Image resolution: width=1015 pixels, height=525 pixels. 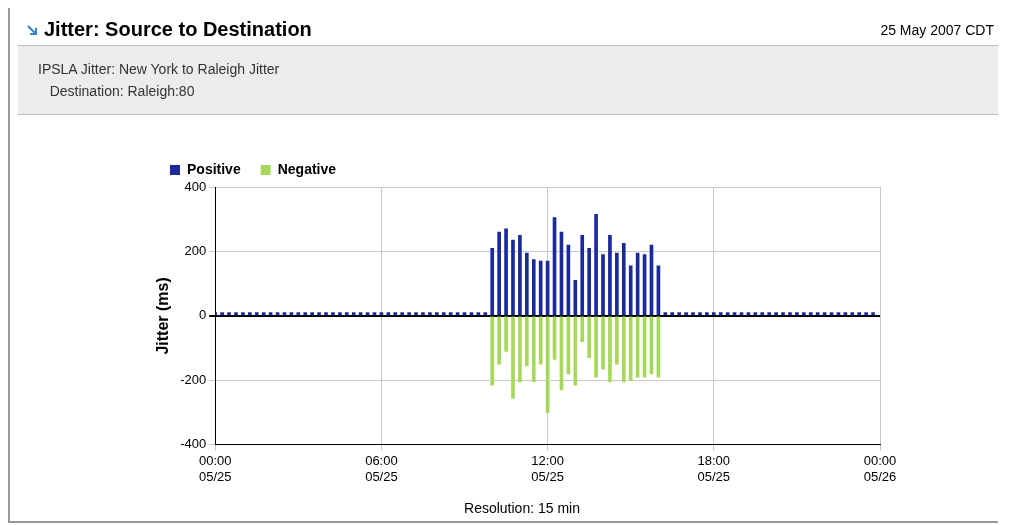 What do you see at coordinates (307, 168) in the screenshot?
I see `legend-label: Negative` at bounding box center [307, 168].